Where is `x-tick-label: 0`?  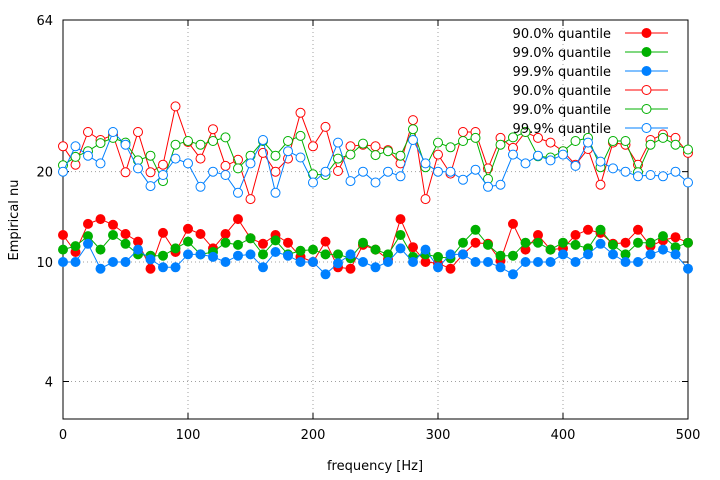 x-tick-label: 0 is located at coordinates (63, 435).